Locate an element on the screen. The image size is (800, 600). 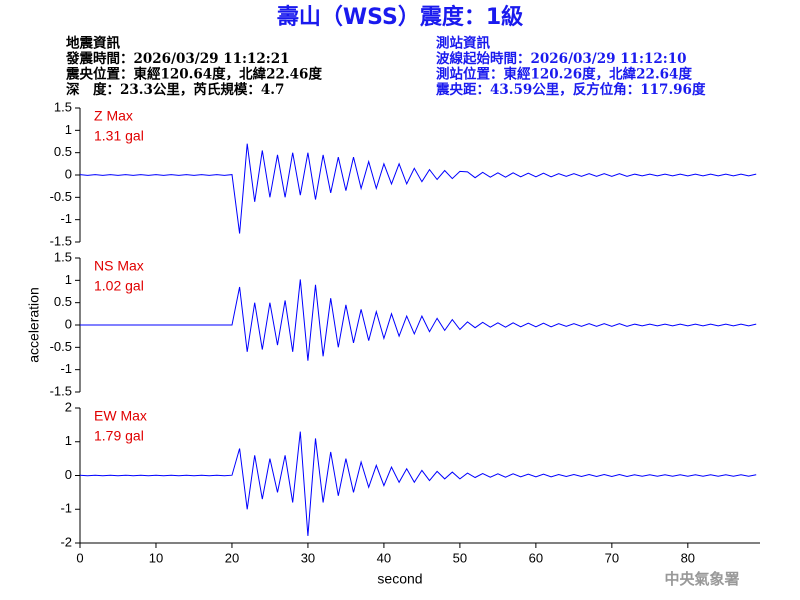
watermark: 中央氣象署 is located at coordinates (701, 579).